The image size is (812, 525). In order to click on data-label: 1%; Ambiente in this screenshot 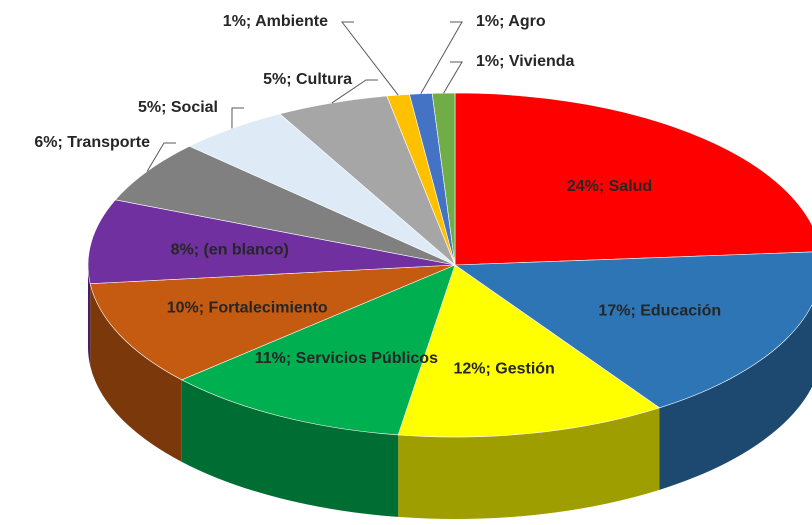, I will do `click(275, 21)`.